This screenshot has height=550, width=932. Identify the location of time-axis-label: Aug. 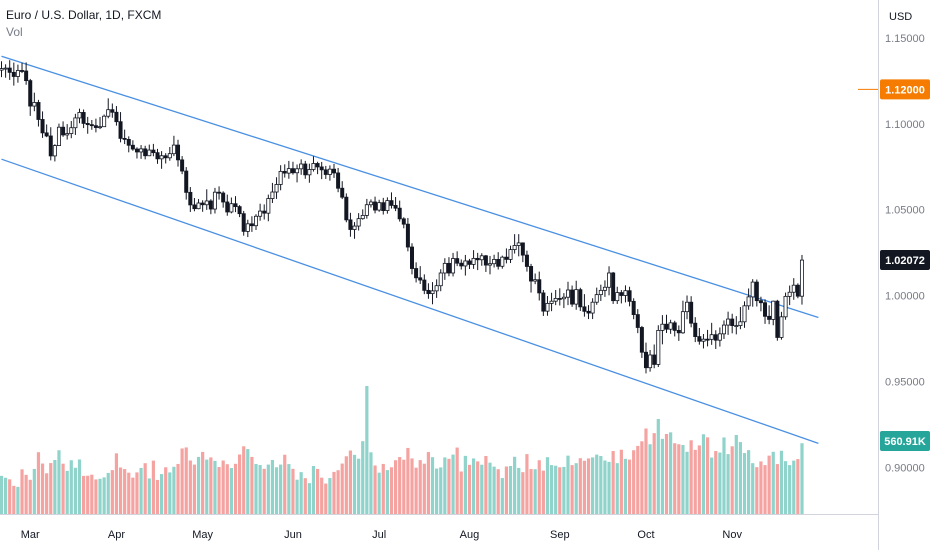
(470, 535).